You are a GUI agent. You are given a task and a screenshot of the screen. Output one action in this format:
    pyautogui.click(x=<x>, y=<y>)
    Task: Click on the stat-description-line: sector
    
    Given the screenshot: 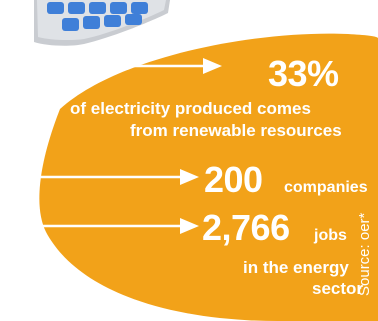 What is the action you would take?
    pyautogui.click(x=338, y=288)
    